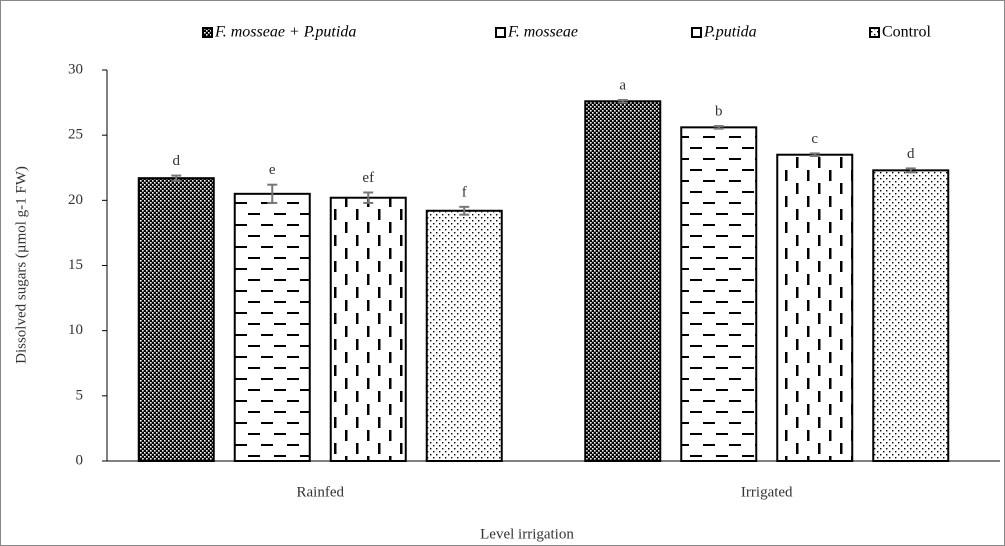 This screenshot has width=1005, height=546. I want to click on y-tick-label: 5, so click(80, 395).